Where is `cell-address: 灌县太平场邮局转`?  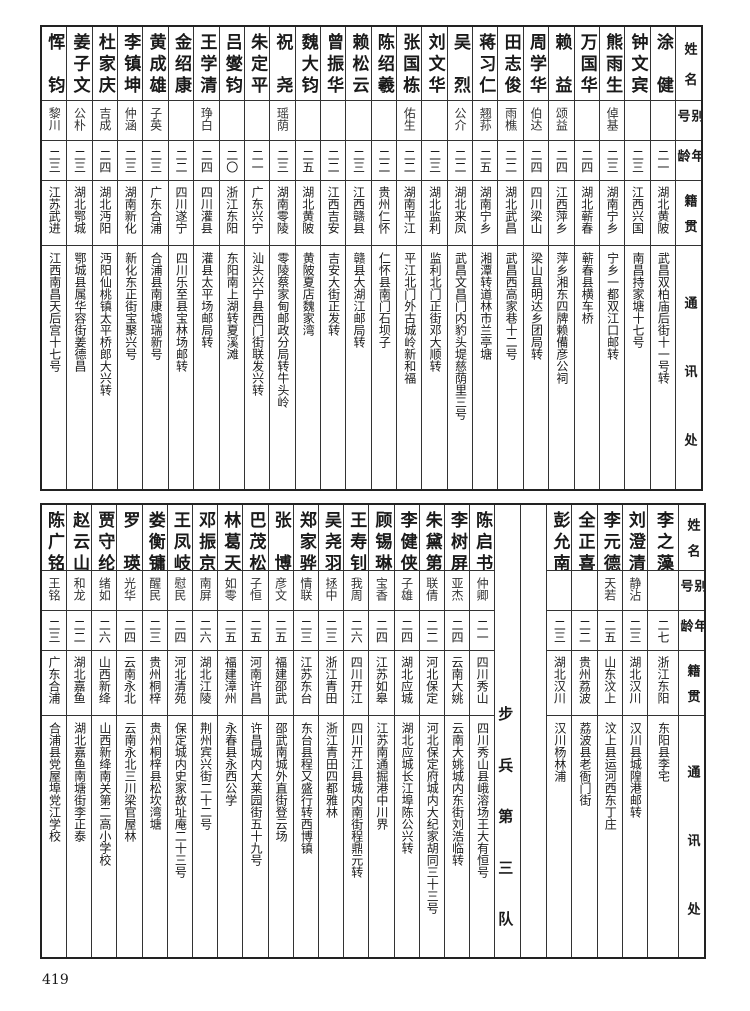
cell-address: 灌县太平场邮局转 is located at coordinates (206, 367).